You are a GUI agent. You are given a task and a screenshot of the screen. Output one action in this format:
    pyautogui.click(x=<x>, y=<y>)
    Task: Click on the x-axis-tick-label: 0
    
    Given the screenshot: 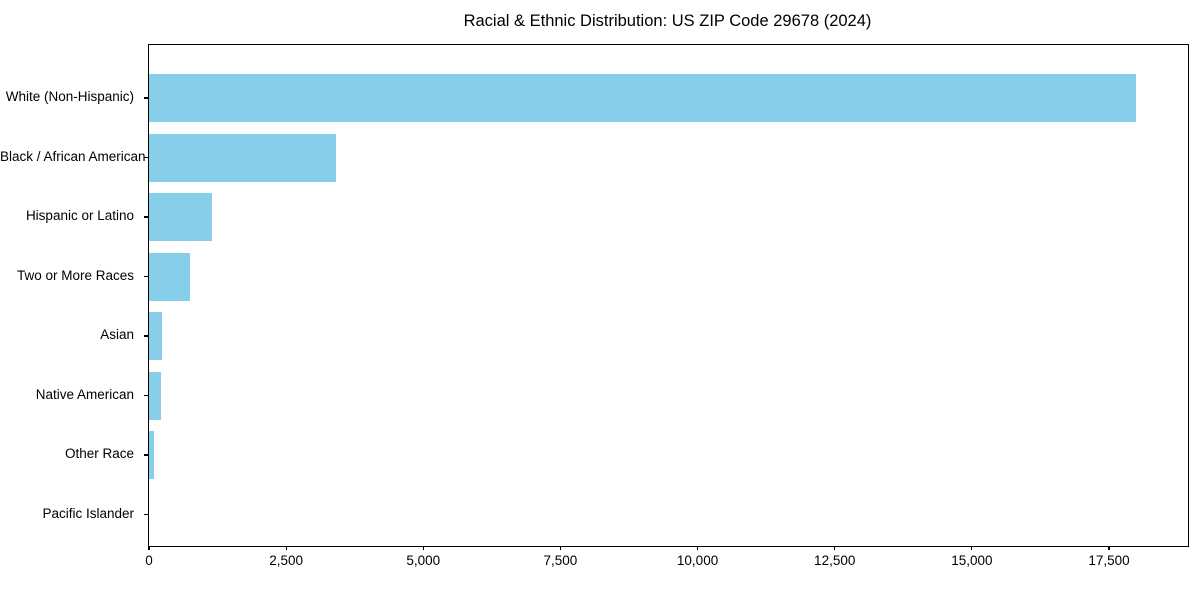 What is the action you would take?
    pyautogui.click(x=149, y=560)
    